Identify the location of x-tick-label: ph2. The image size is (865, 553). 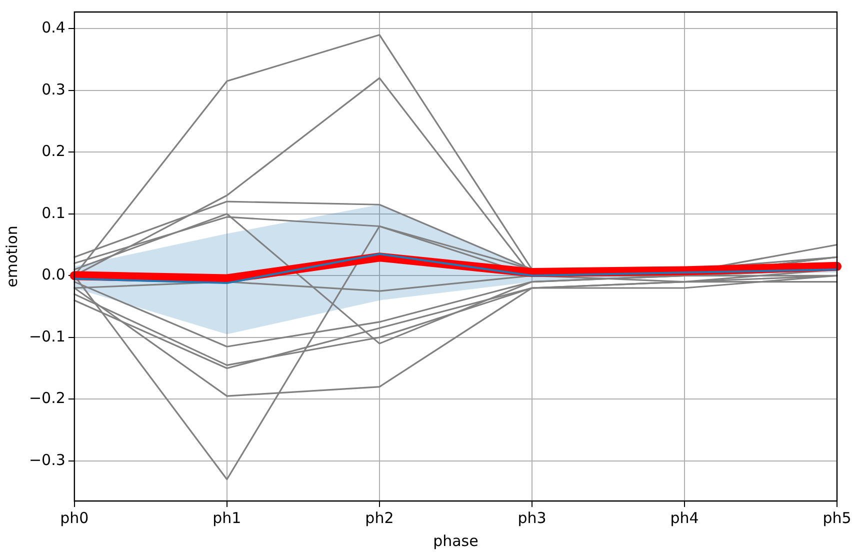
(379, 517).